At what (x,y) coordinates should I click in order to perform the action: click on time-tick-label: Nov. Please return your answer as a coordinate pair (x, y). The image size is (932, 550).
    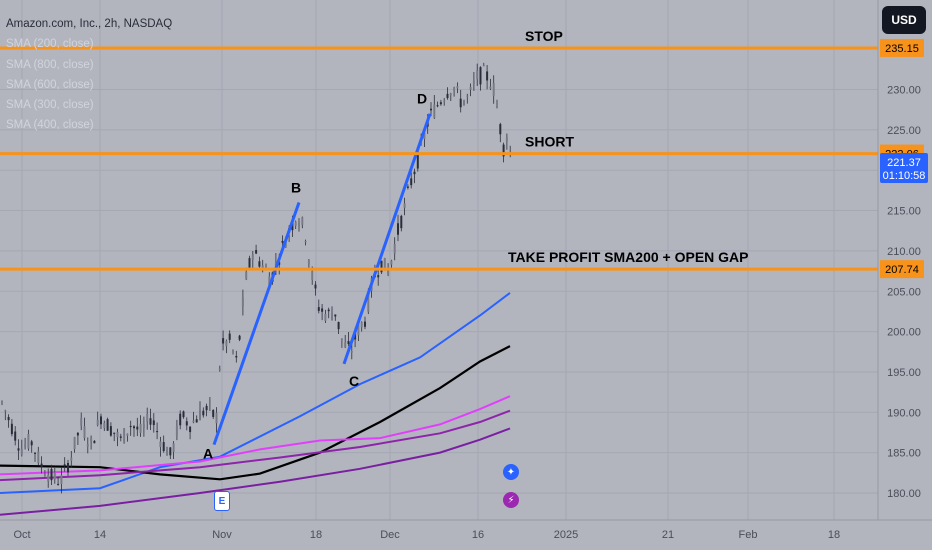
    Looking at the image, I should click on (222, 535).